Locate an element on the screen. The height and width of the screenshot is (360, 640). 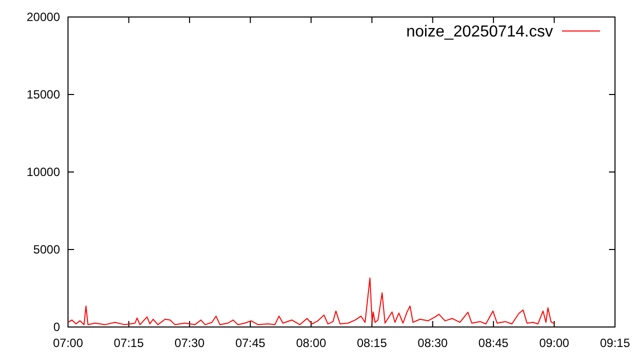
x-tick-label: 09:00 is located at coordinates (554, 343).